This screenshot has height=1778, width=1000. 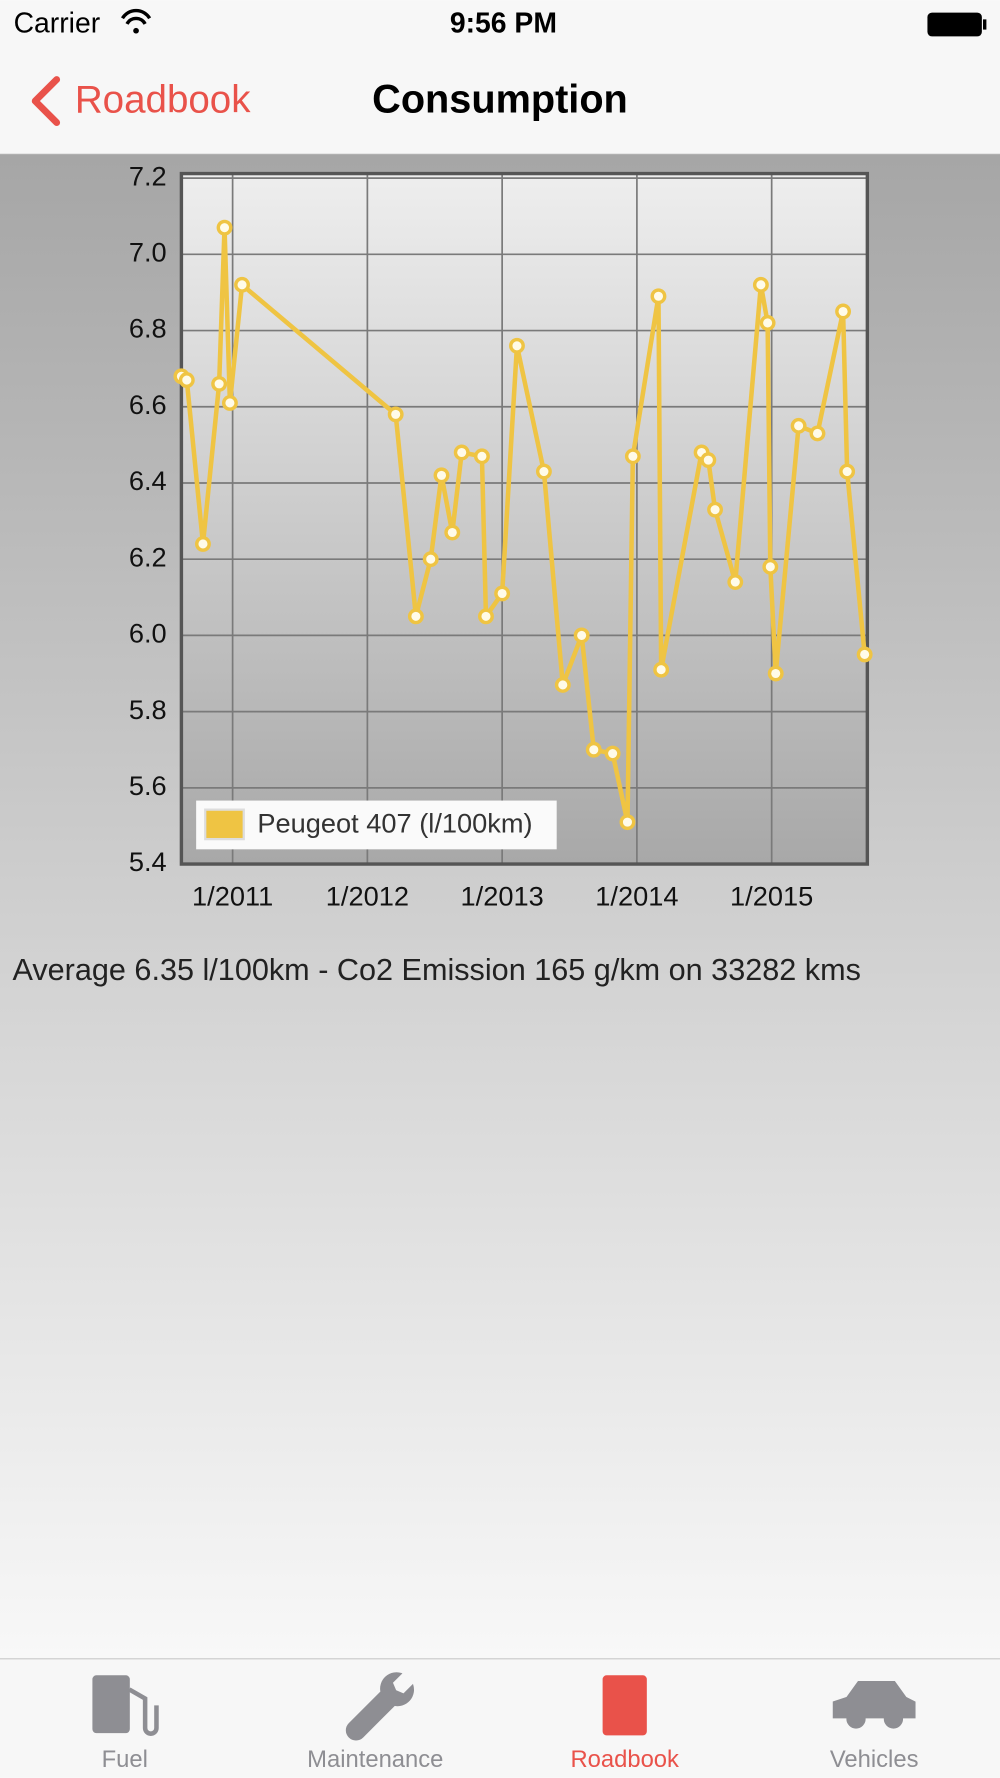 What do you see at coordinates (148, 328) in the screenshot?
I see `y-tick-label: 6.8` at bounding box center [148, 328].